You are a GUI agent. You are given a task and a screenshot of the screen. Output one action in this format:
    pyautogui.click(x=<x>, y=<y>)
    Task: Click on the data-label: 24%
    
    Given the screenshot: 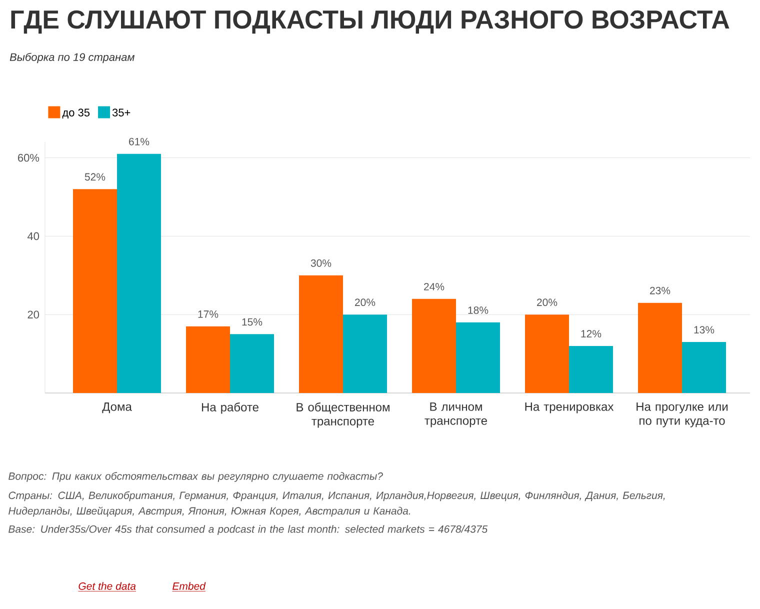 What is the action you would take?
    pyautogui.click(x=434, y=286)
    